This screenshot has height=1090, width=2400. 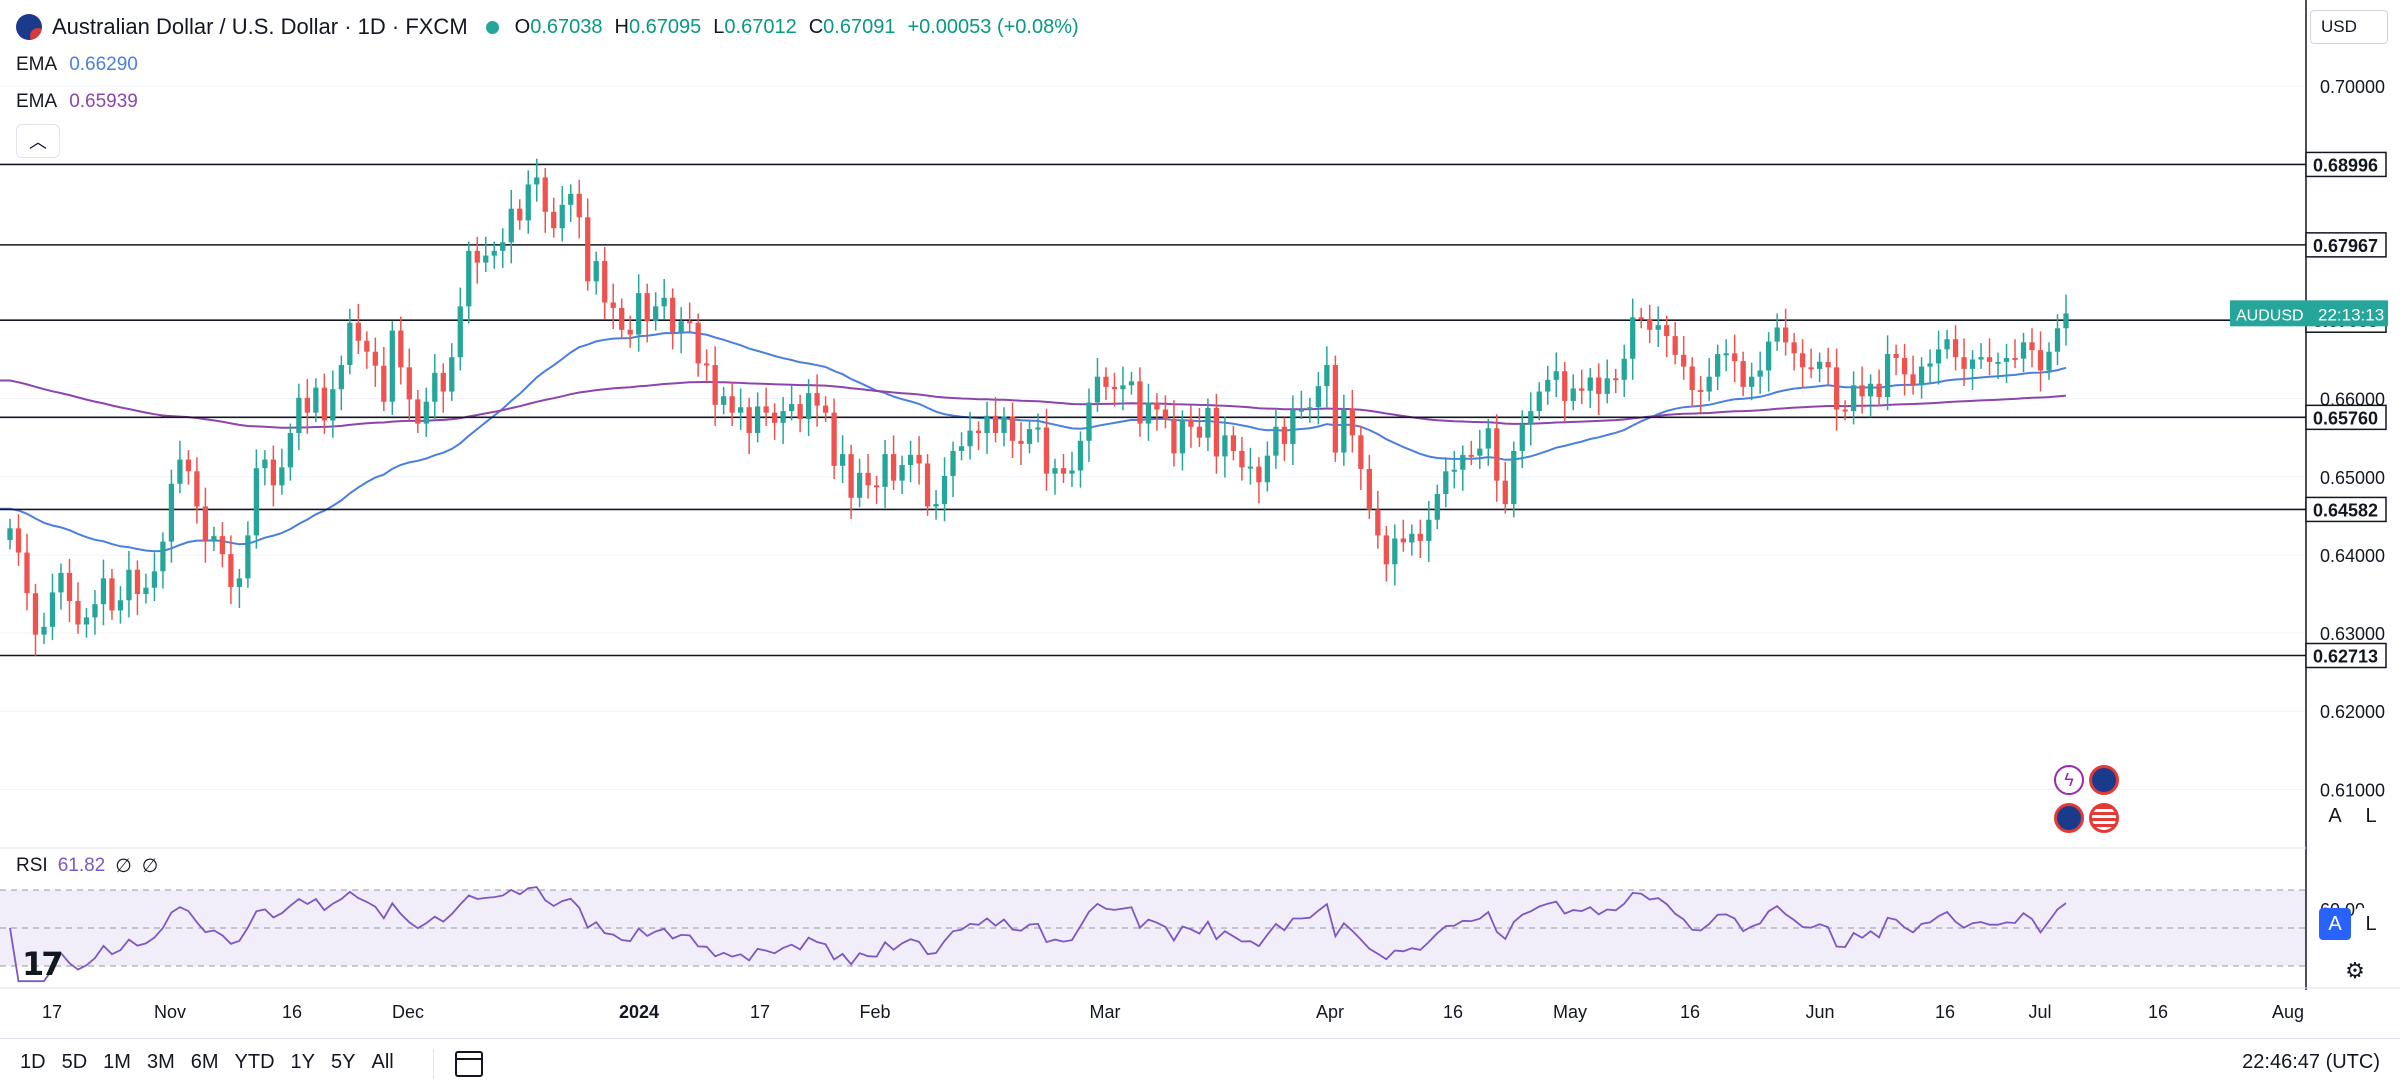 I want to click on open-label: O, so click(x=522, y=26).